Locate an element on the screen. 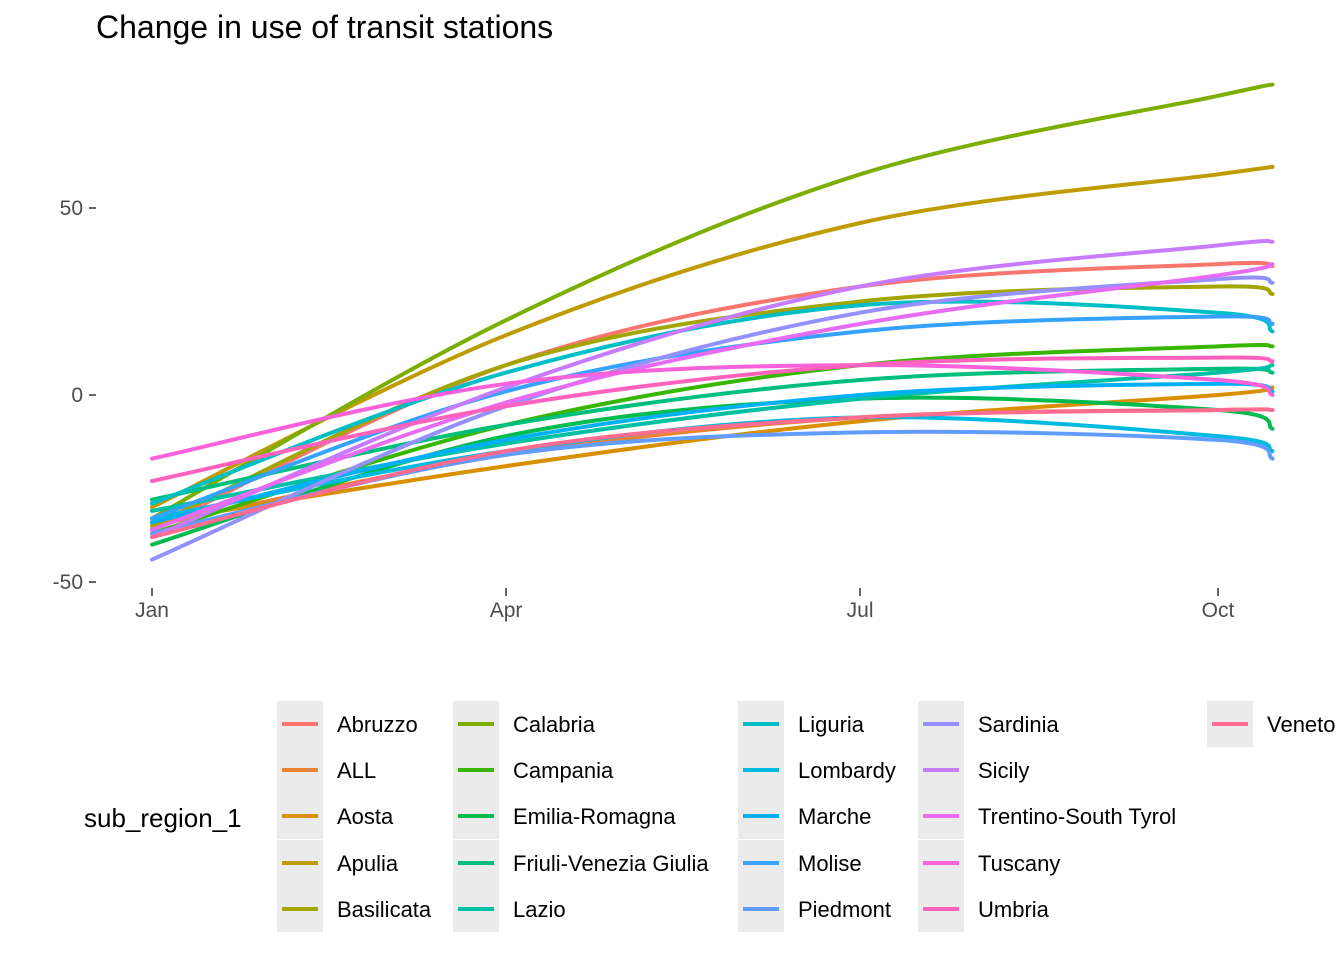 This screenshot has width=1344, height=960. legend-label: Molise is located at coordinates (830, 863).